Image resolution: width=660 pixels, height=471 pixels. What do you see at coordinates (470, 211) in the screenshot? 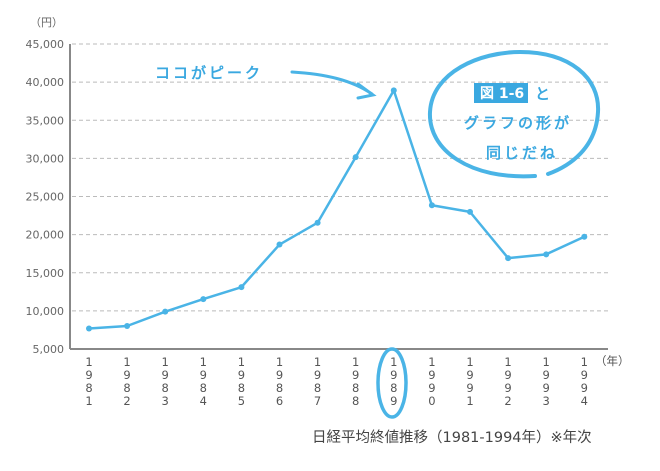
I see `data-point-1991` at bounding box center [470, 211].